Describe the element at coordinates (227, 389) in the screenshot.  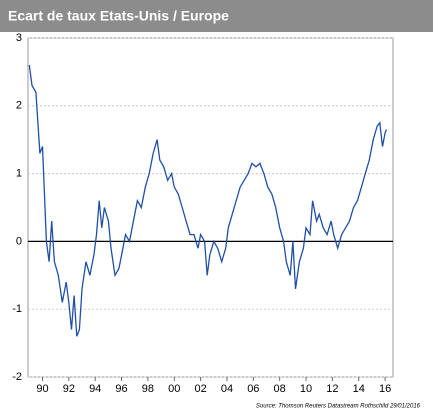
I see `x-tick-label: 04` at that location.